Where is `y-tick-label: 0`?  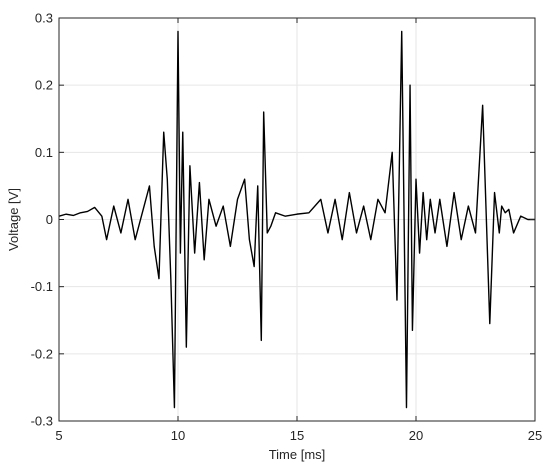 y-tick-label: 0 is located at coordinates (49, 219).